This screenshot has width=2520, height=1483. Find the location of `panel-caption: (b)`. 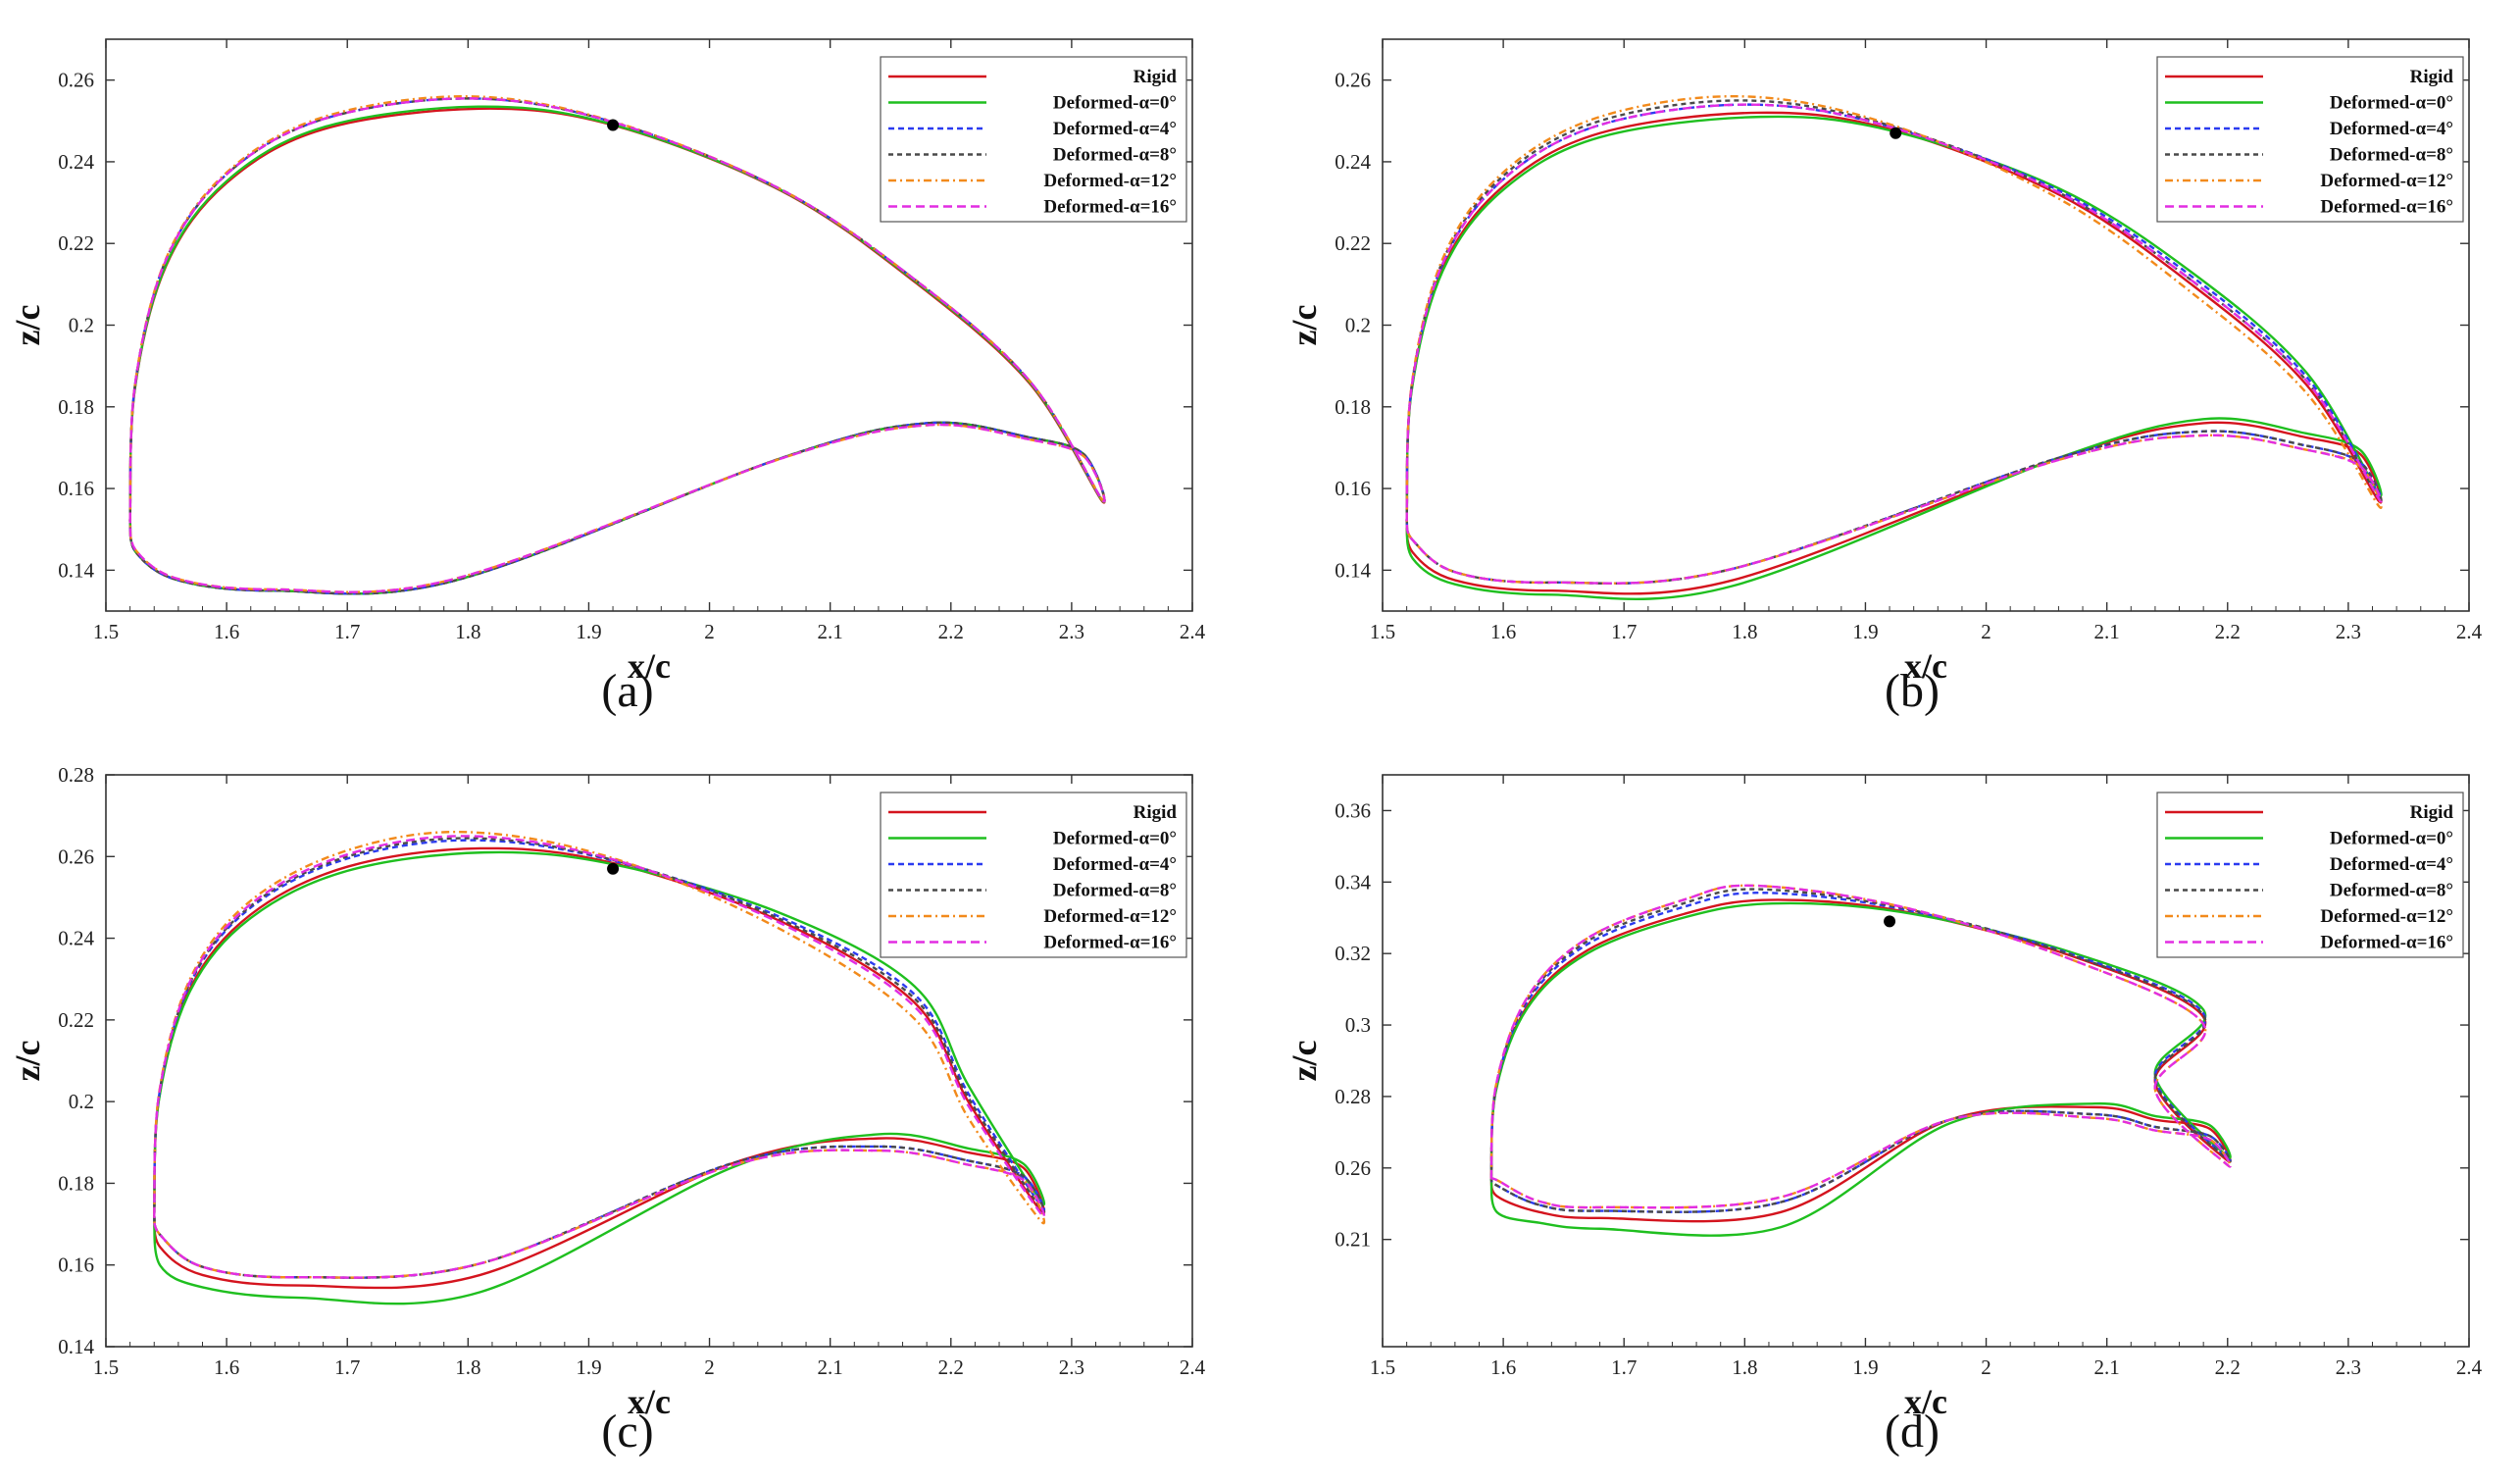

panel-caption: (b) is located at coordinates (1912, 691).